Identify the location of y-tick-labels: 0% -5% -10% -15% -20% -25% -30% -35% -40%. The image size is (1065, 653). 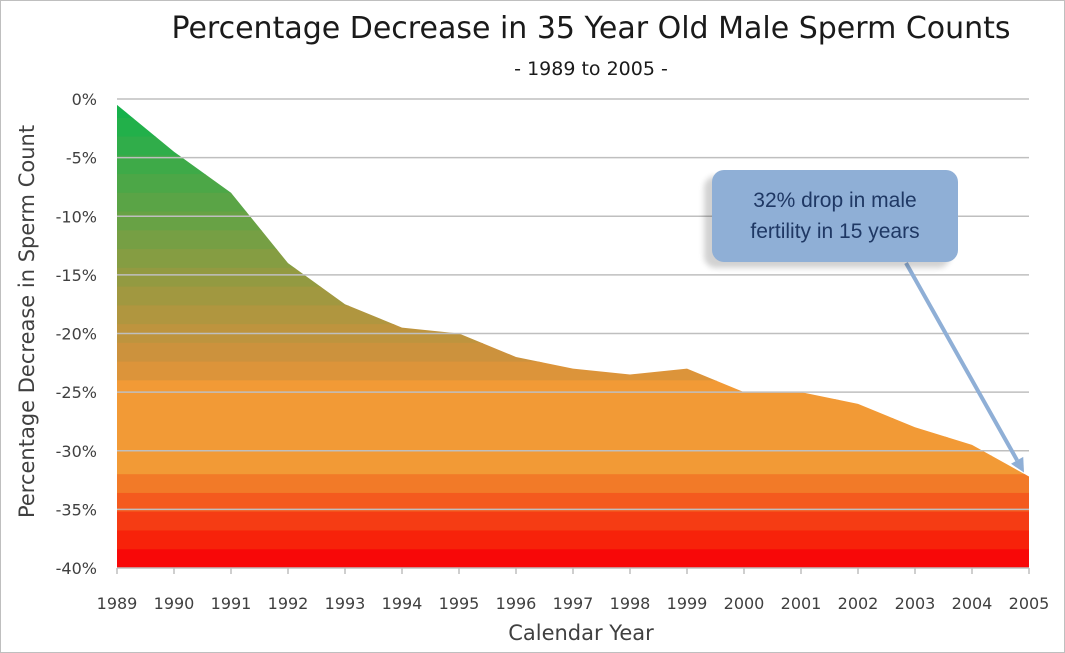
(76, 334).